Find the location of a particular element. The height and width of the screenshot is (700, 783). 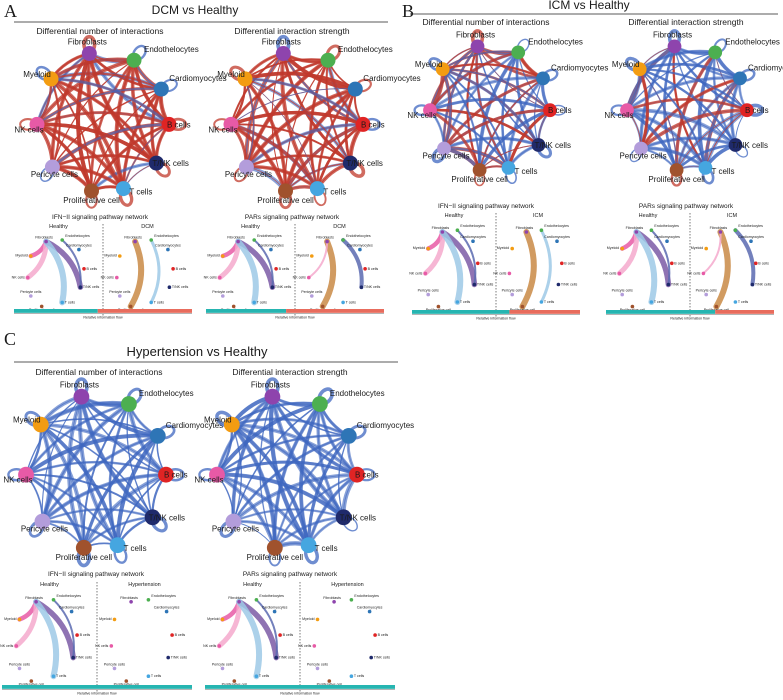

node-label: Pericyte cells is located at coordinates (642, 156).